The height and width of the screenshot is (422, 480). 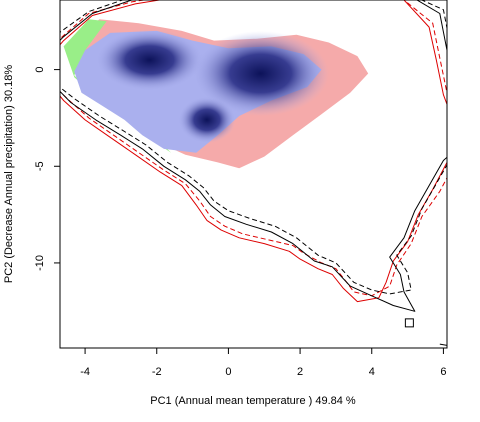 What do you see at coordinates (263, 363) in the screenshot?
I see `x-axis: -4 -2 0 2 4 6` at bounding box center [263, 363].